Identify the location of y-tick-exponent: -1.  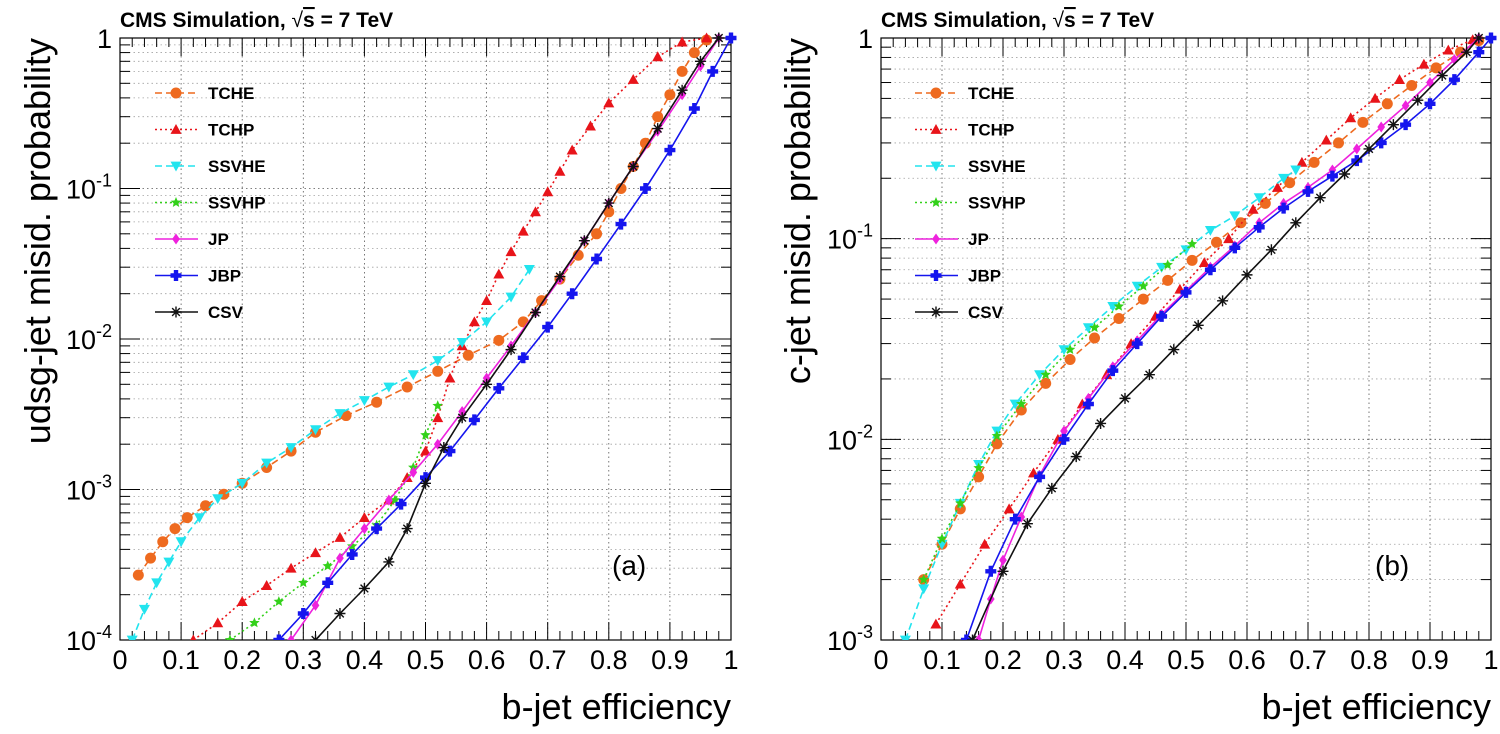
(104, 181).